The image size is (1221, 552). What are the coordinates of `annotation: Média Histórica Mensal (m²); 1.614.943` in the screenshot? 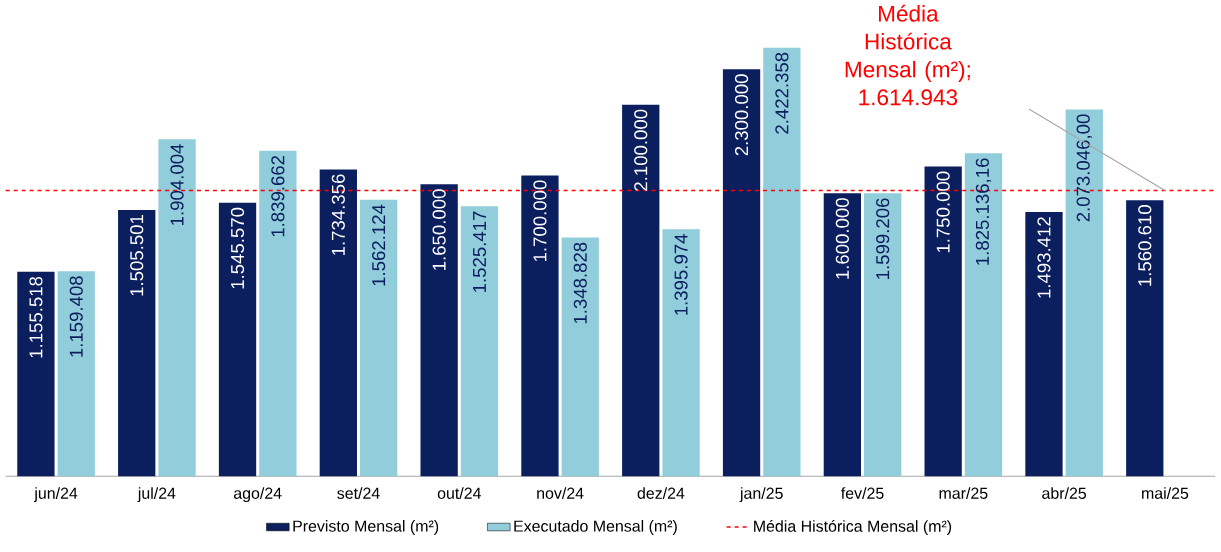 It's located at (907, 55).